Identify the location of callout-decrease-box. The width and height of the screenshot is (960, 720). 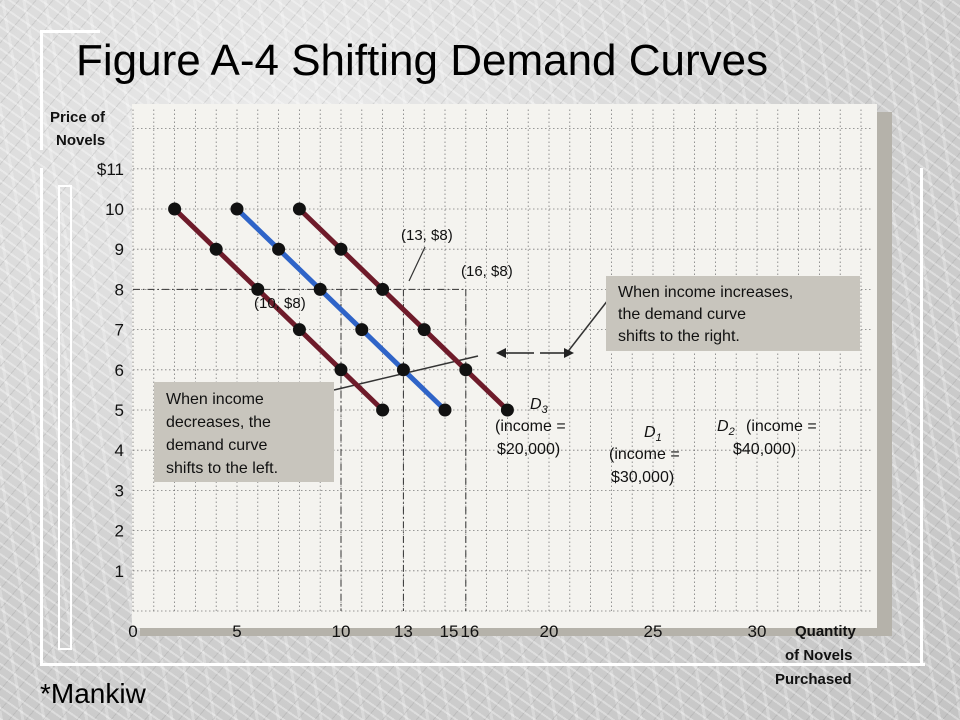
(244, 432).